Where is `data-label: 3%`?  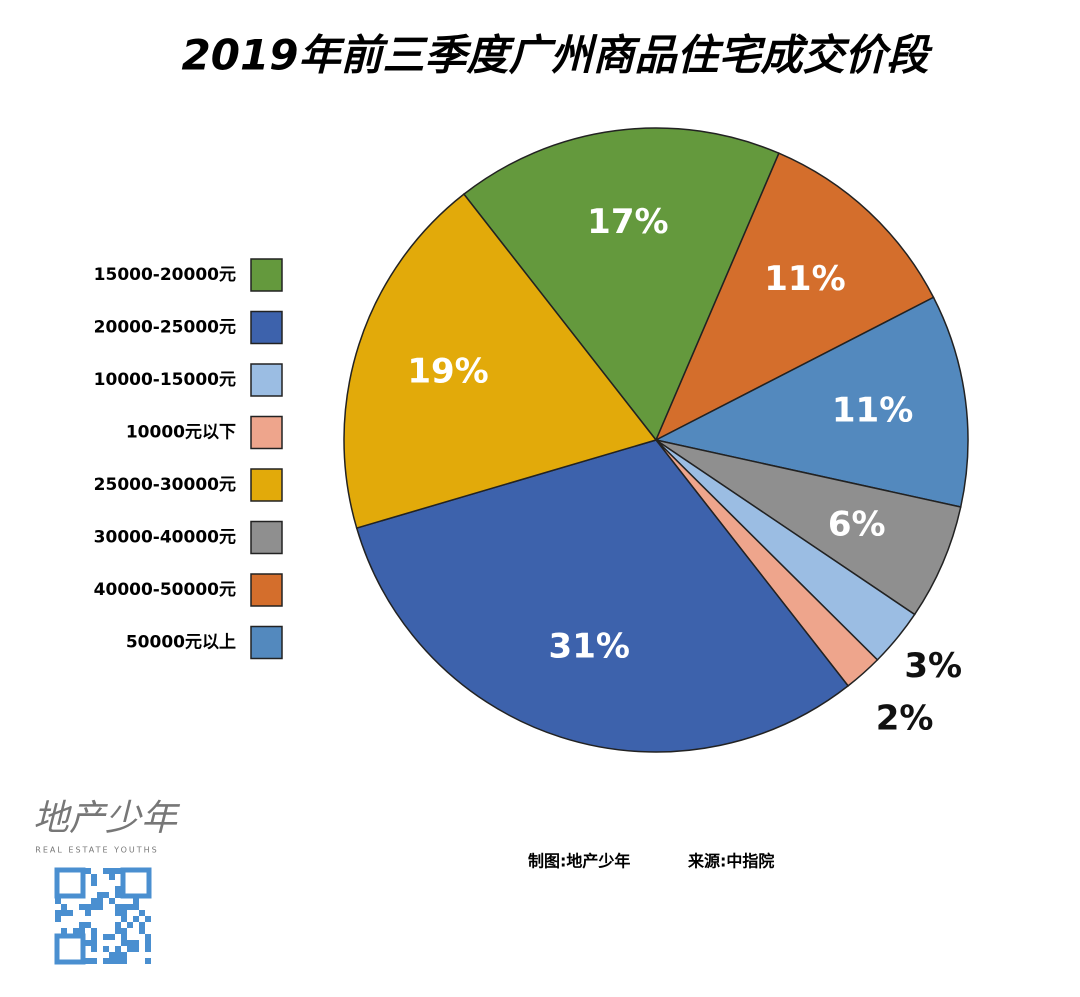
data-label: 3% is located at coordinates (933, 666).